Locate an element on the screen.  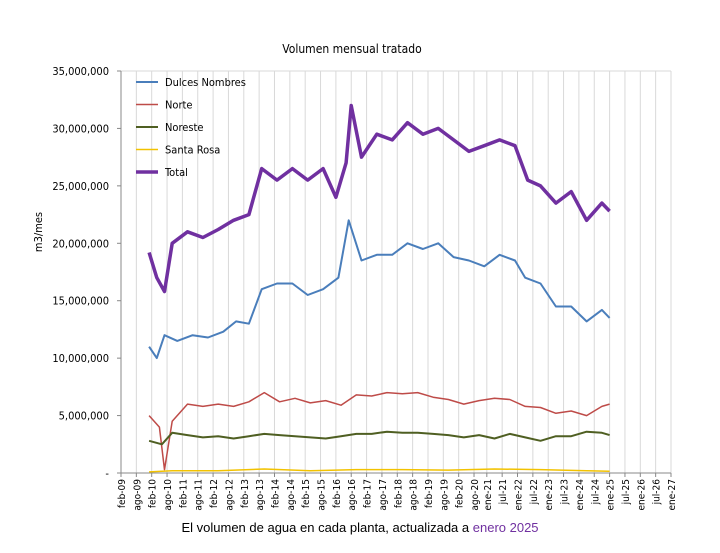
chart-title: Volumen mensual tratado is located at coordinates (352, 49).